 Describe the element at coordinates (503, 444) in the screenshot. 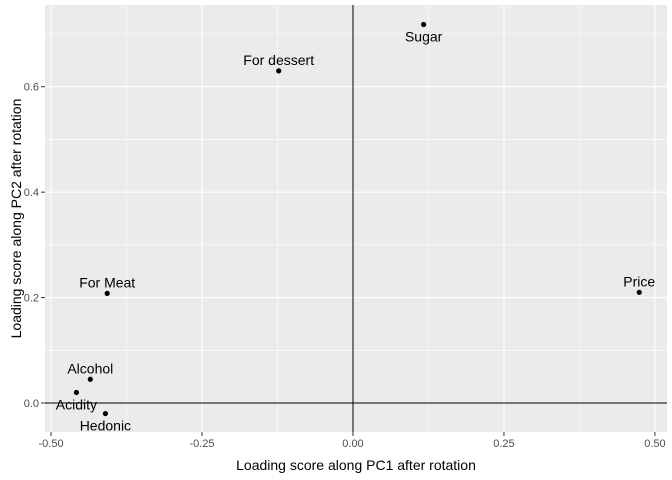

I see `x-tick-label: 0.25` at that location.